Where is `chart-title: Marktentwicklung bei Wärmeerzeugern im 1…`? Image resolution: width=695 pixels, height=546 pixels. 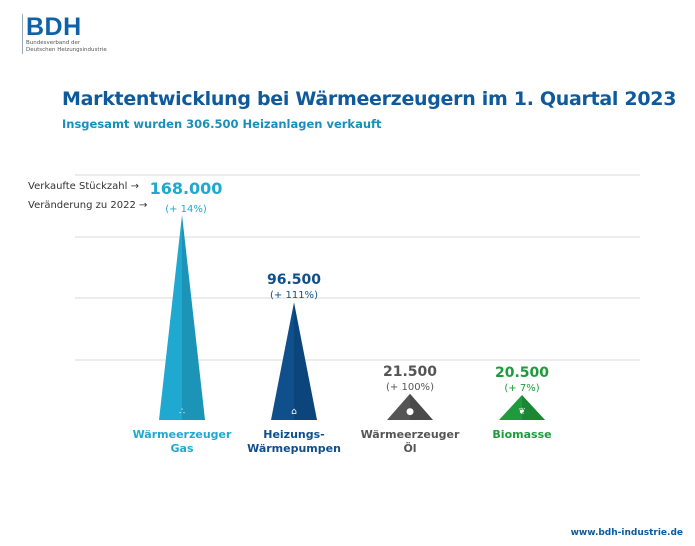
chart-title: Marktentwicklung bei Wärmeerzeugern im 1… is located at coordinates (369, 99).